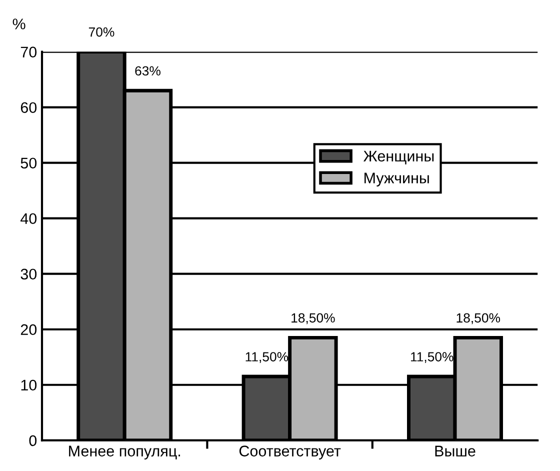  I want to click on y-tick-label: 60, so click(28, 108).